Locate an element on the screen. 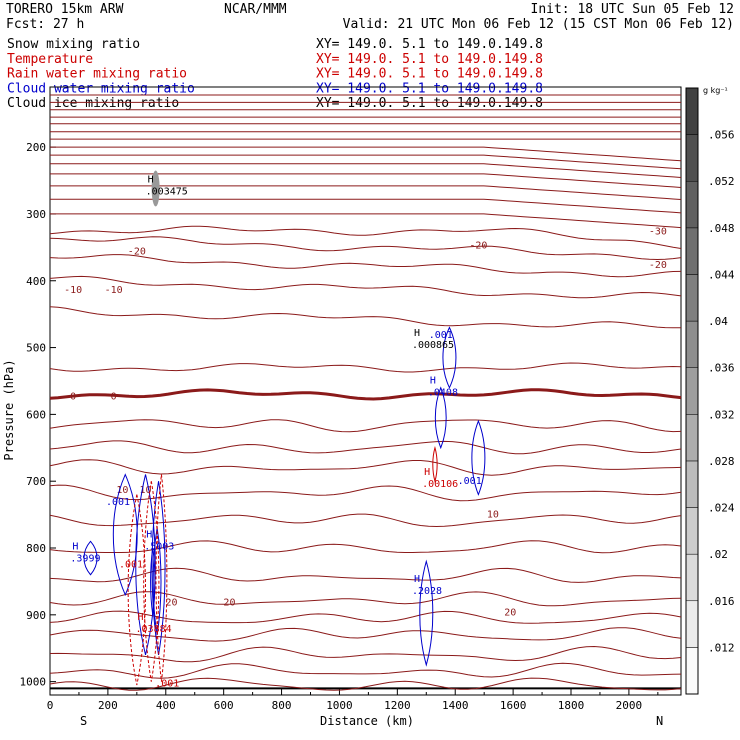 The width and height of the screenshot is (740, 740). max-marker: H.0408 is located at coordinates (443, 387).